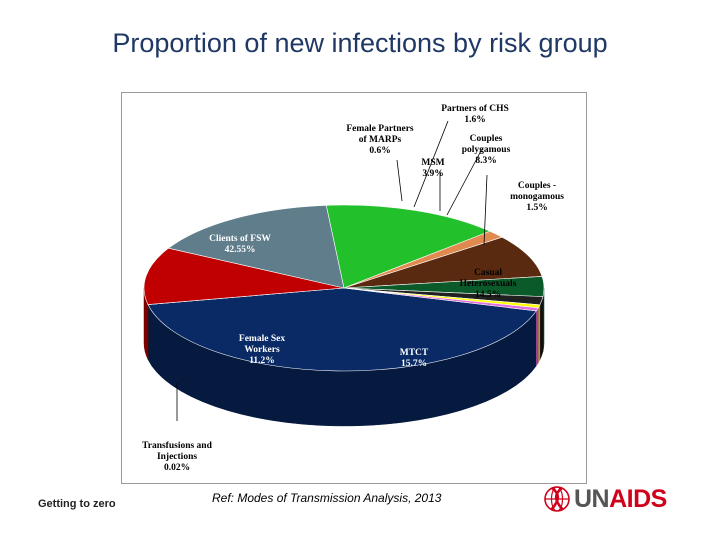 The height and width of the screenshot is (540, 720). What do you see at coordinates (380, 140) in the screenshot?
I see `slice-label-9: Female Partners of MARPs 0.6%` at bounding box center [380, 140].